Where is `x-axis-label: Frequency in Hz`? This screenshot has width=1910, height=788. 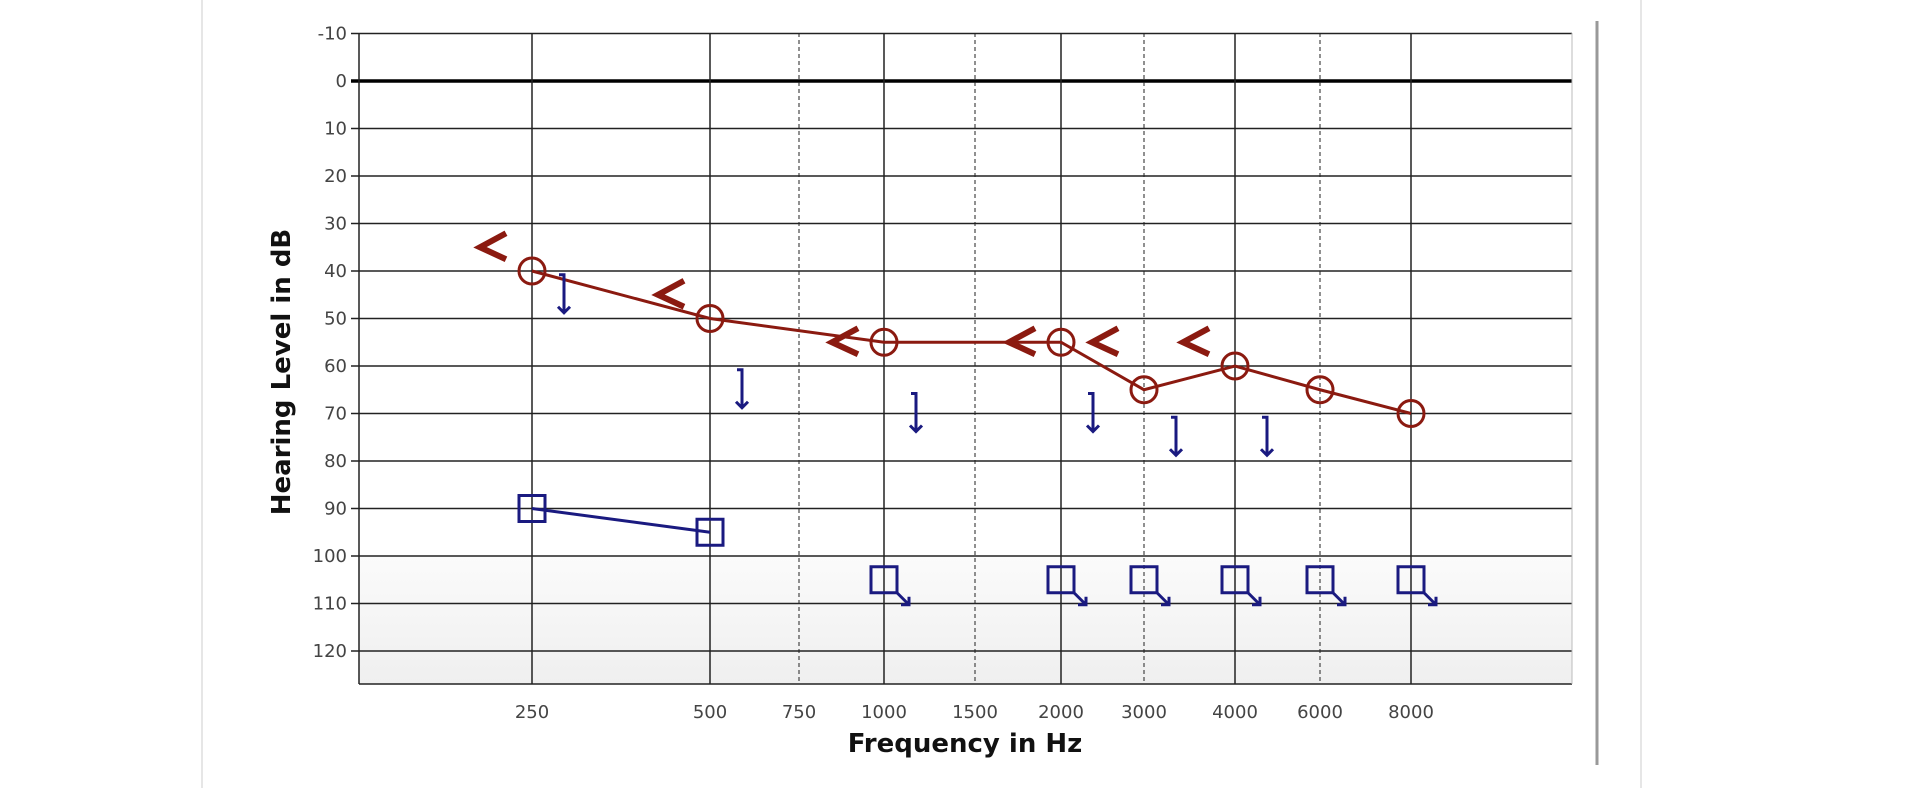 x-axis-label: Frequency in Hz is located at coordinates (965, 744).